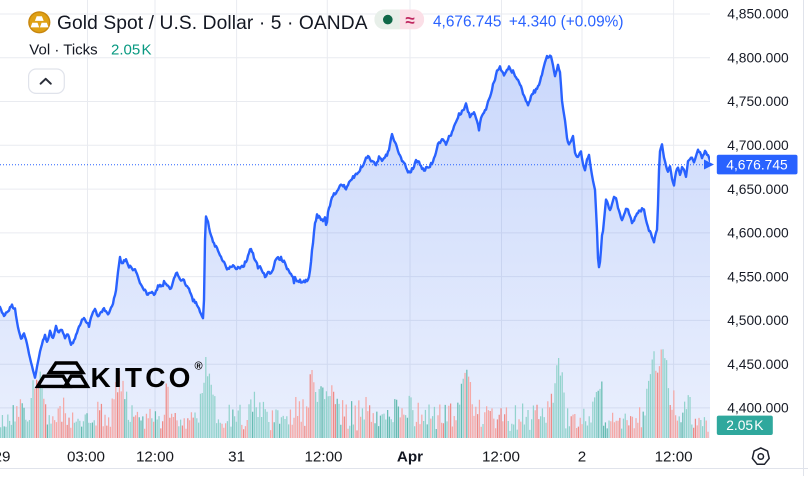  Describe the element at coordinates (410, 456) in the screenshot. I see `svg-text: Apr` at that location.